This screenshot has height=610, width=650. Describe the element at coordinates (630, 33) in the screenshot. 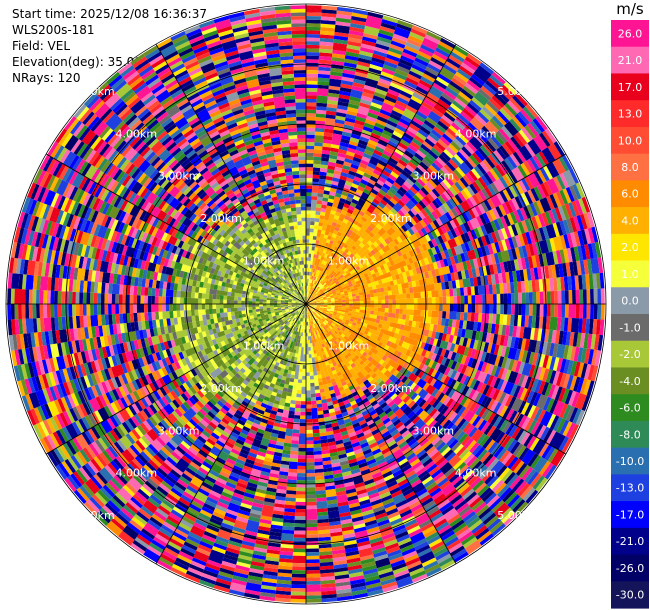

I see `colorbar-tick-label: 26.0` at that location.